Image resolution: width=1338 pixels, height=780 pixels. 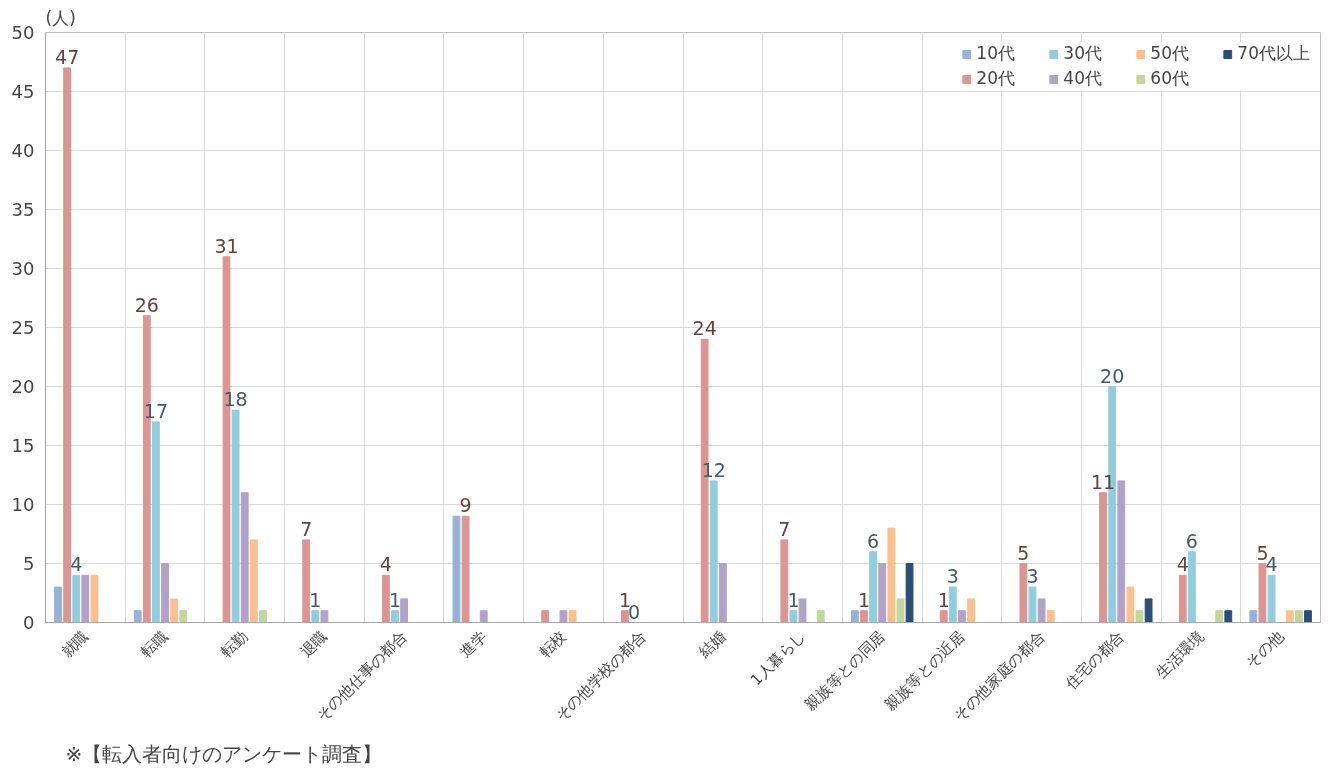 What do you see at coordinates (777, 658) in the screenshot?
I see `x-tick-label: 1人暮らし` at bounding box center [777, 658].